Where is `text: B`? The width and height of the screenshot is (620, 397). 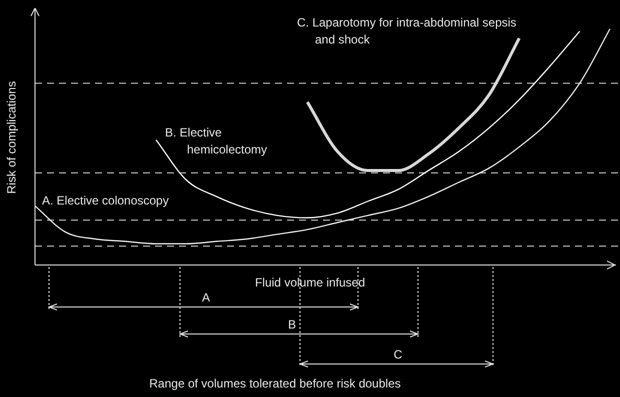
text: B is located at coordinates (292, 324).